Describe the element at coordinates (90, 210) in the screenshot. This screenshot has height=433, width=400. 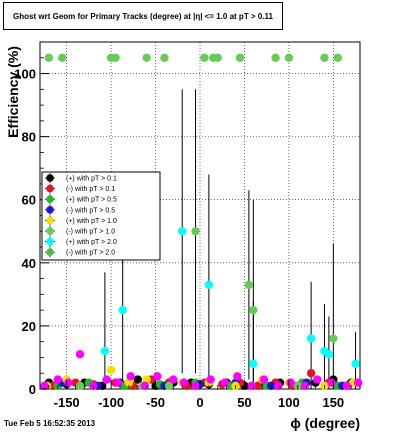
I see `legend-label: (-) with pT > 0.5` at that location.